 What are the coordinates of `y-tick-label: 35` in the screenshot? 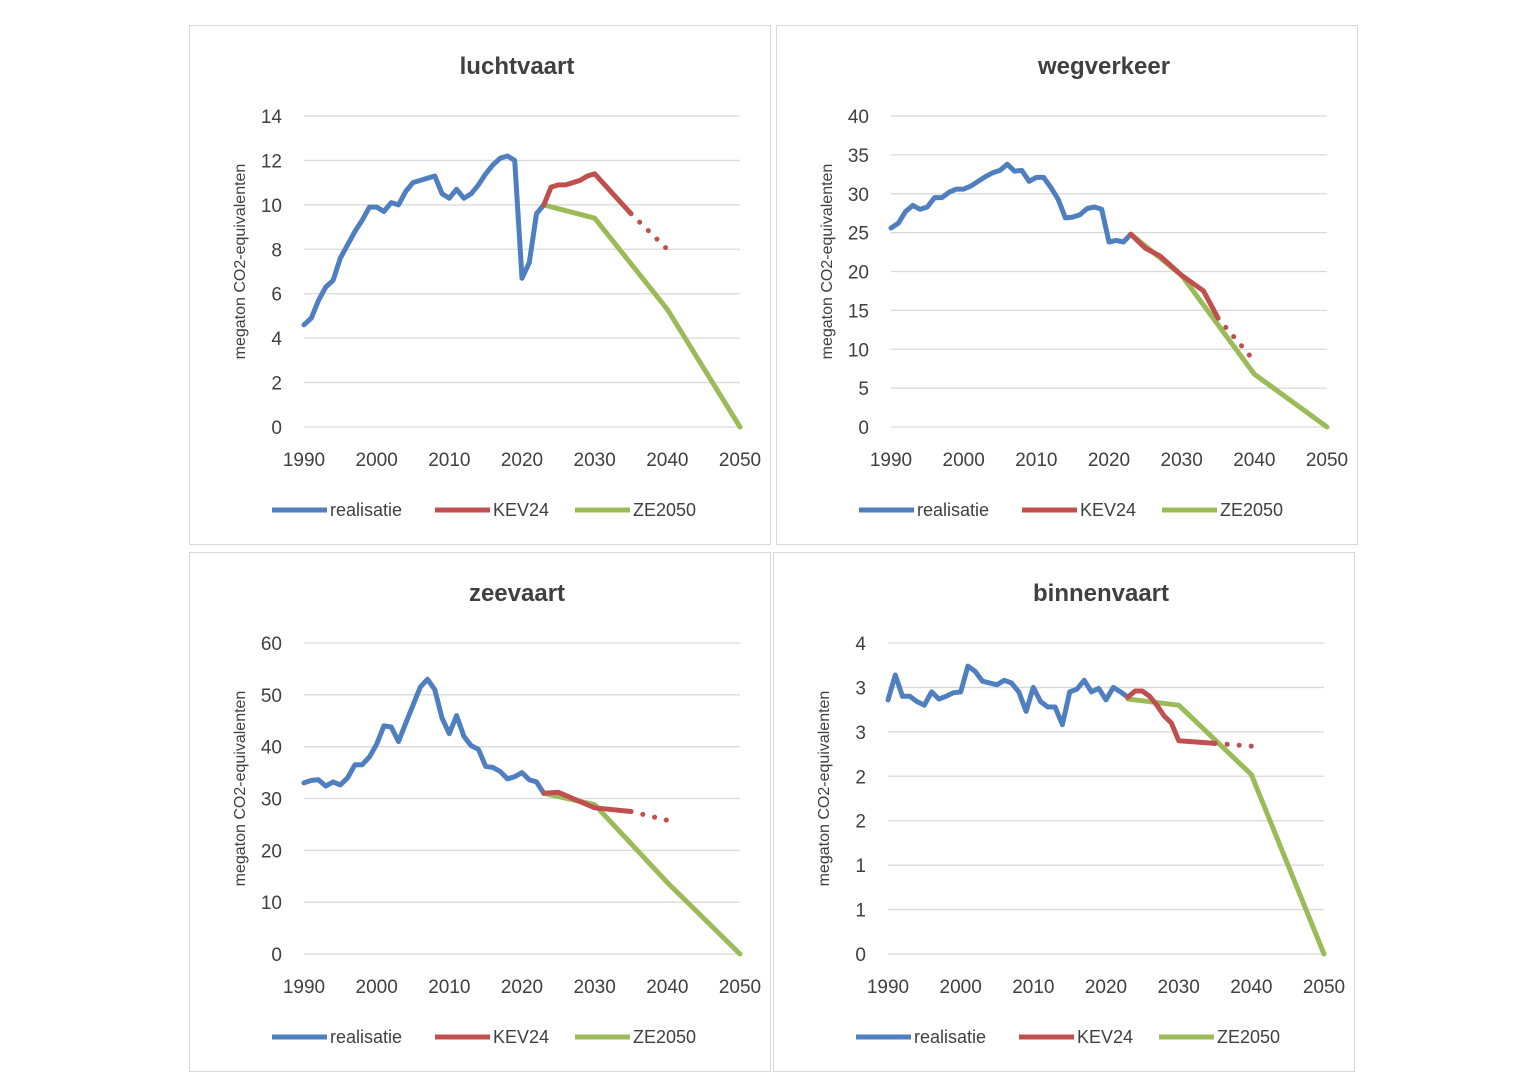 It's located at (858, 156).